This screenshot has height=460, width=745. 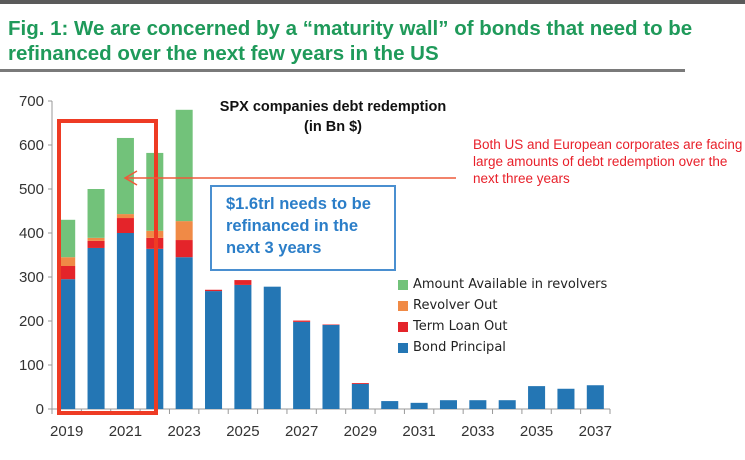 What do you see at coordinates (125, 431) in the screenshot?
I see `x-tick-label: 2021` at bounding box center [125, 431].